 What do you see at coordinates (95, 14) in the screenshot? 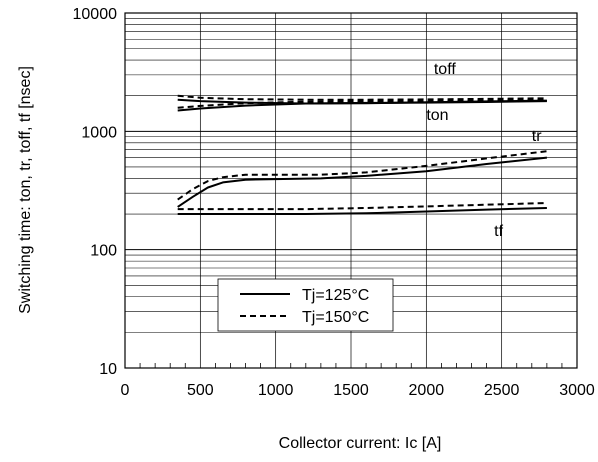
I see `y-tick-label: 10000` at bounding box center [95, 14].